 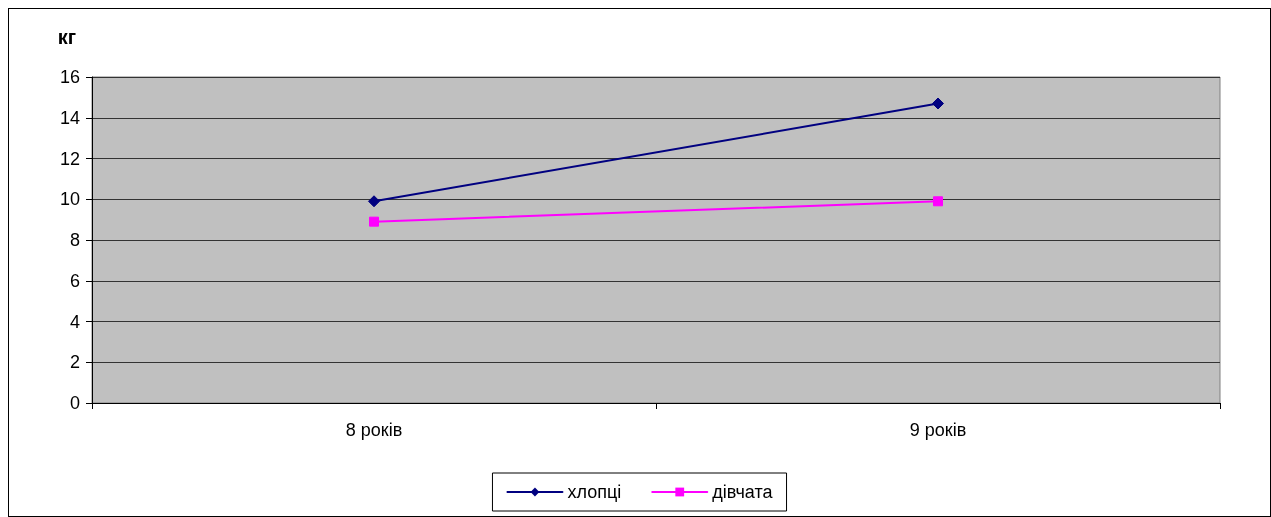 I want to click on y-tick-label: 12, so click(x=69, y=158).